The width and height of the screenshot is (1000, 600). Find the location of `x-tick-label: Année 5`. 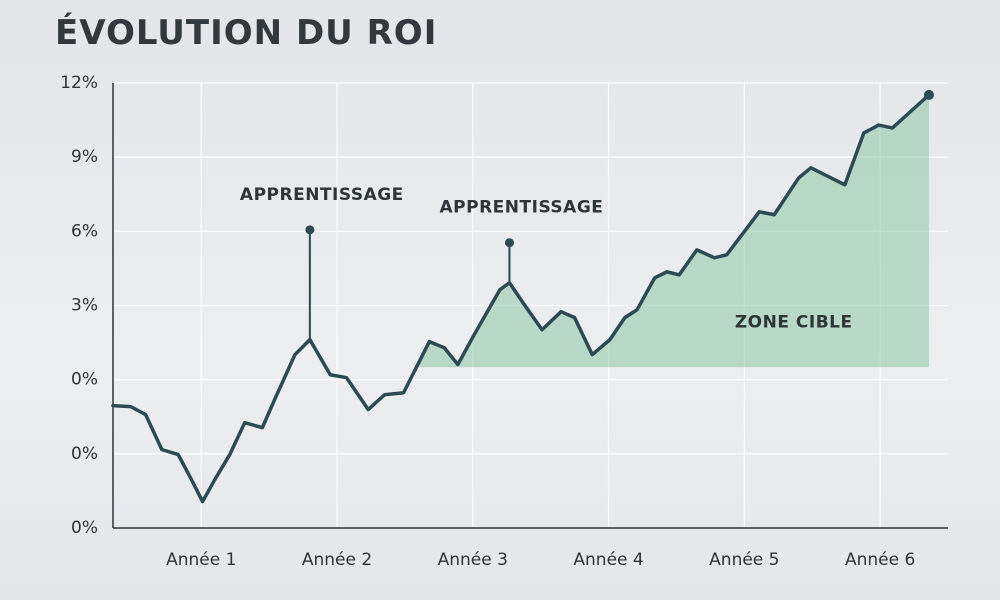

x-tick-label: Année 5 is located at coordinates (744, 560).